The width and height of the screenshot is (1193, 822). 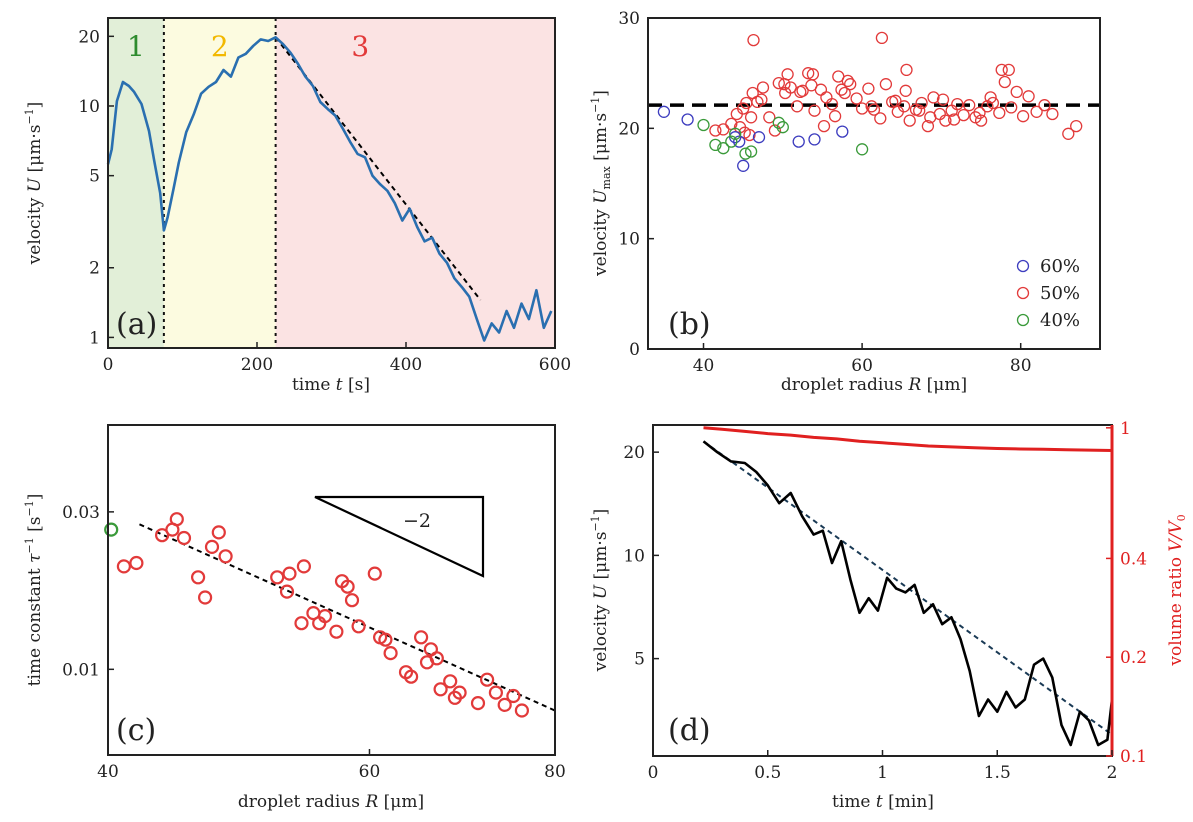 I want to click on b-legend-label: 50%, so click(x=1060, y=293).